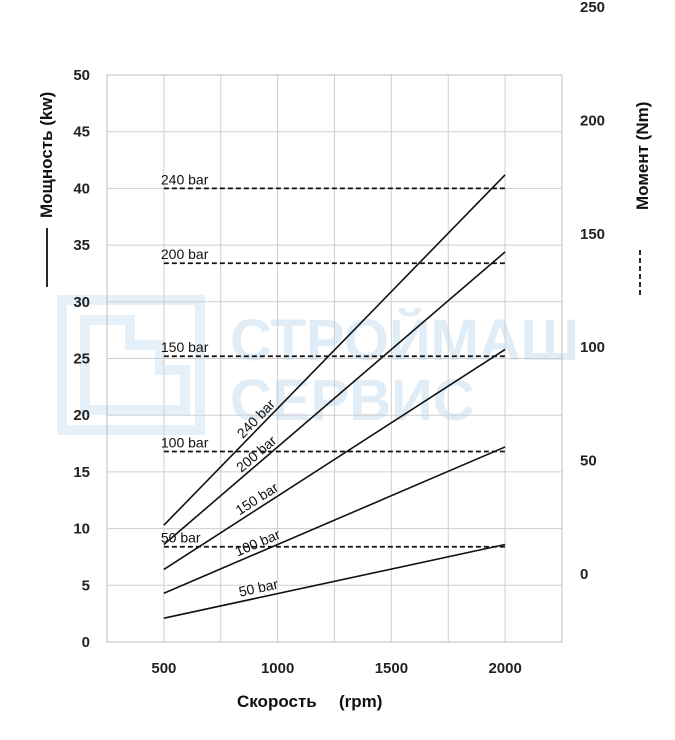 This screenshot has width=675, height=740. I want to click on watermark-line-2: СЕРВИС, so click(352, 400).